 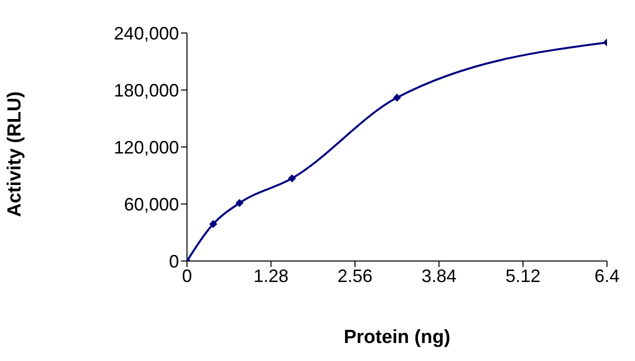 What do you see at coordinates (146, 147) in the screenshot?
I see `y-tick-label: 120,000` at bounding box center [146, 147].